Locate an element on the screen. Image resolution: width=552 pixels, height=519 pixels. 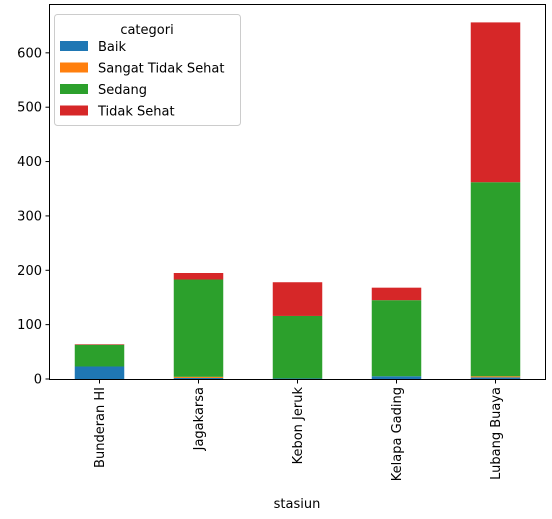
legend-frame is located at coordinates (147, 70).